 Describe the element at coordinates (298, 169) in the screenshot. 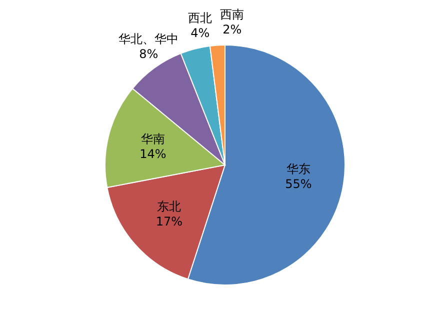

I see `slice-label: 华东` at that location.